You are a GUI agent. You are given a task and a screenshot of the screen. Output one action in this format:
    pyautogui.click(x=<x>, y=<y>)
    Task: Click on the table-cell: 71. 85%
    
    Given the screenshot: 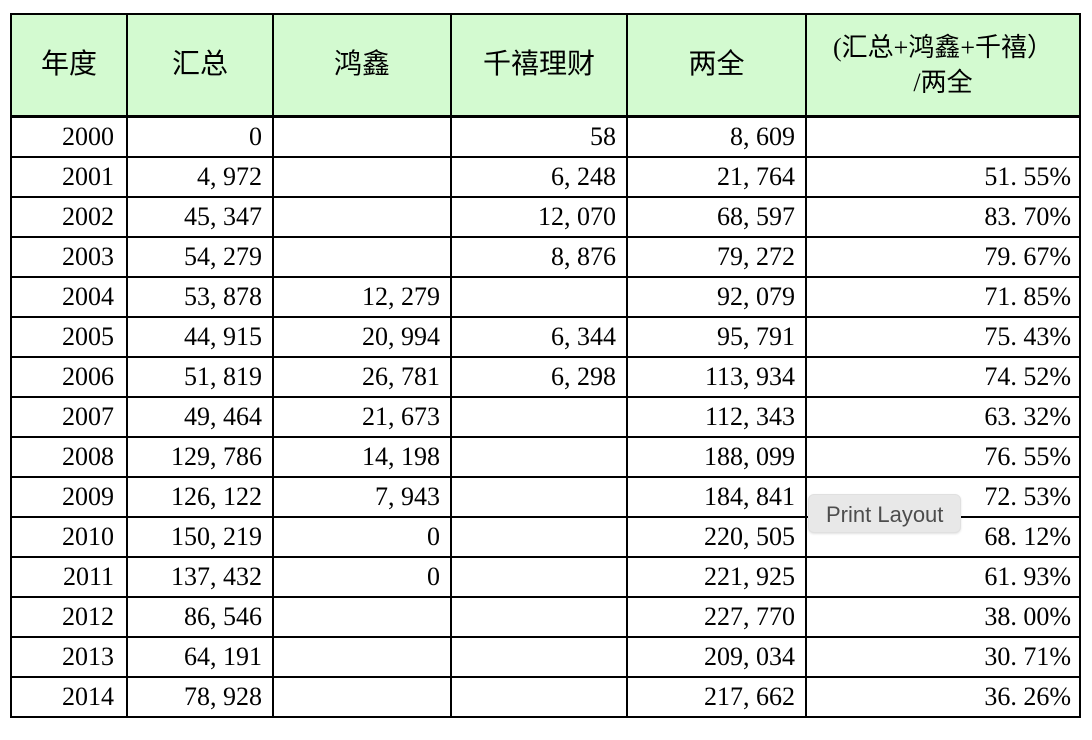 What is the action you would take?
    pyautogui.click(x=943, y=297)
    